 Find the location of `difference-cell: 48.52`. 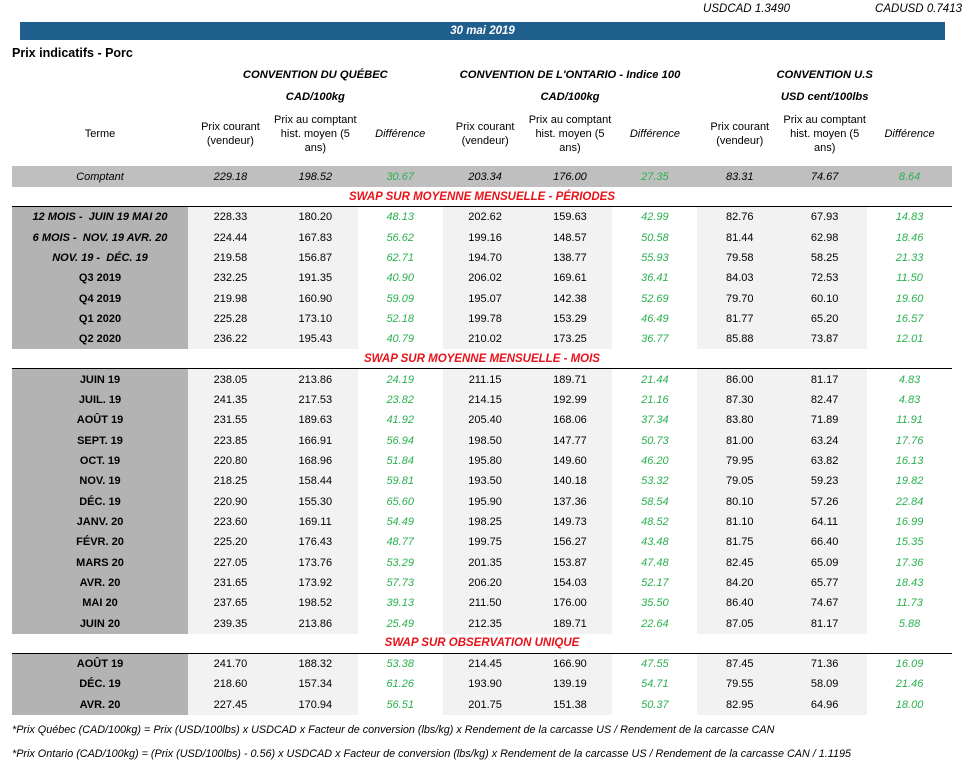

difference-cell: 48.52 is located at coordinates (655, 522).